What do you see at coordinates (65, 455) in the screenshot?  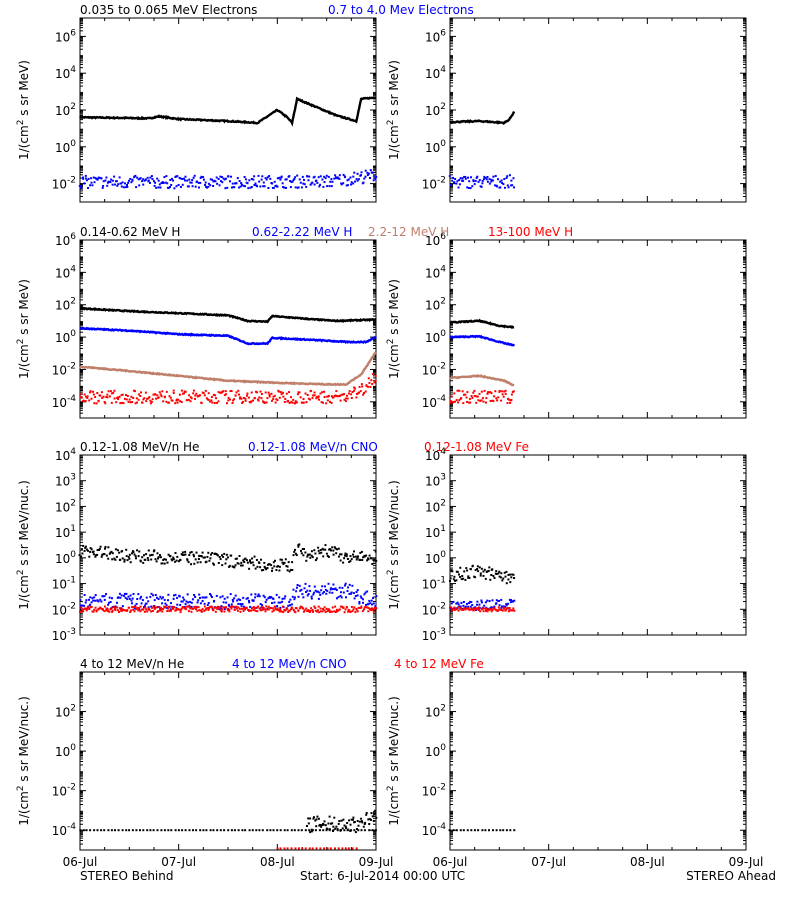 I see `y-tick-label: 10⁴` at bounding box center [65, 455].